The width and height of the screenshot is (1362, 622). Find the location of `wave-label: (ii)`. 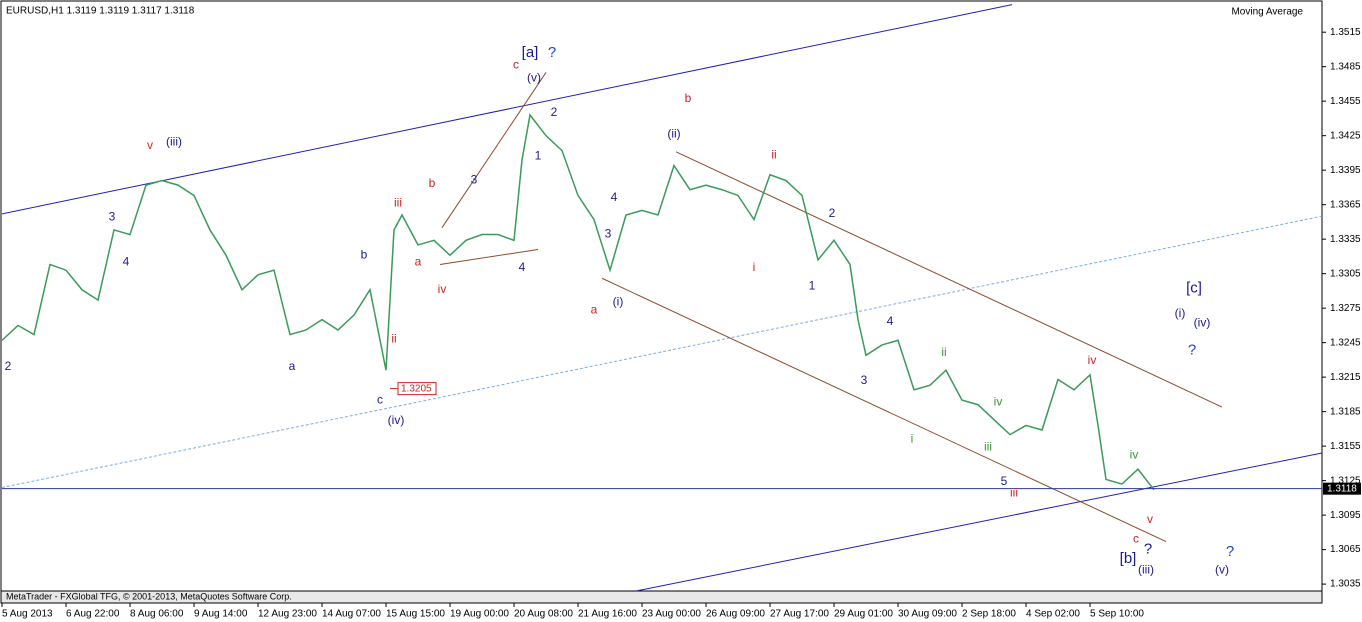

wave-label: (ii) is located at coordinates (673, 134).